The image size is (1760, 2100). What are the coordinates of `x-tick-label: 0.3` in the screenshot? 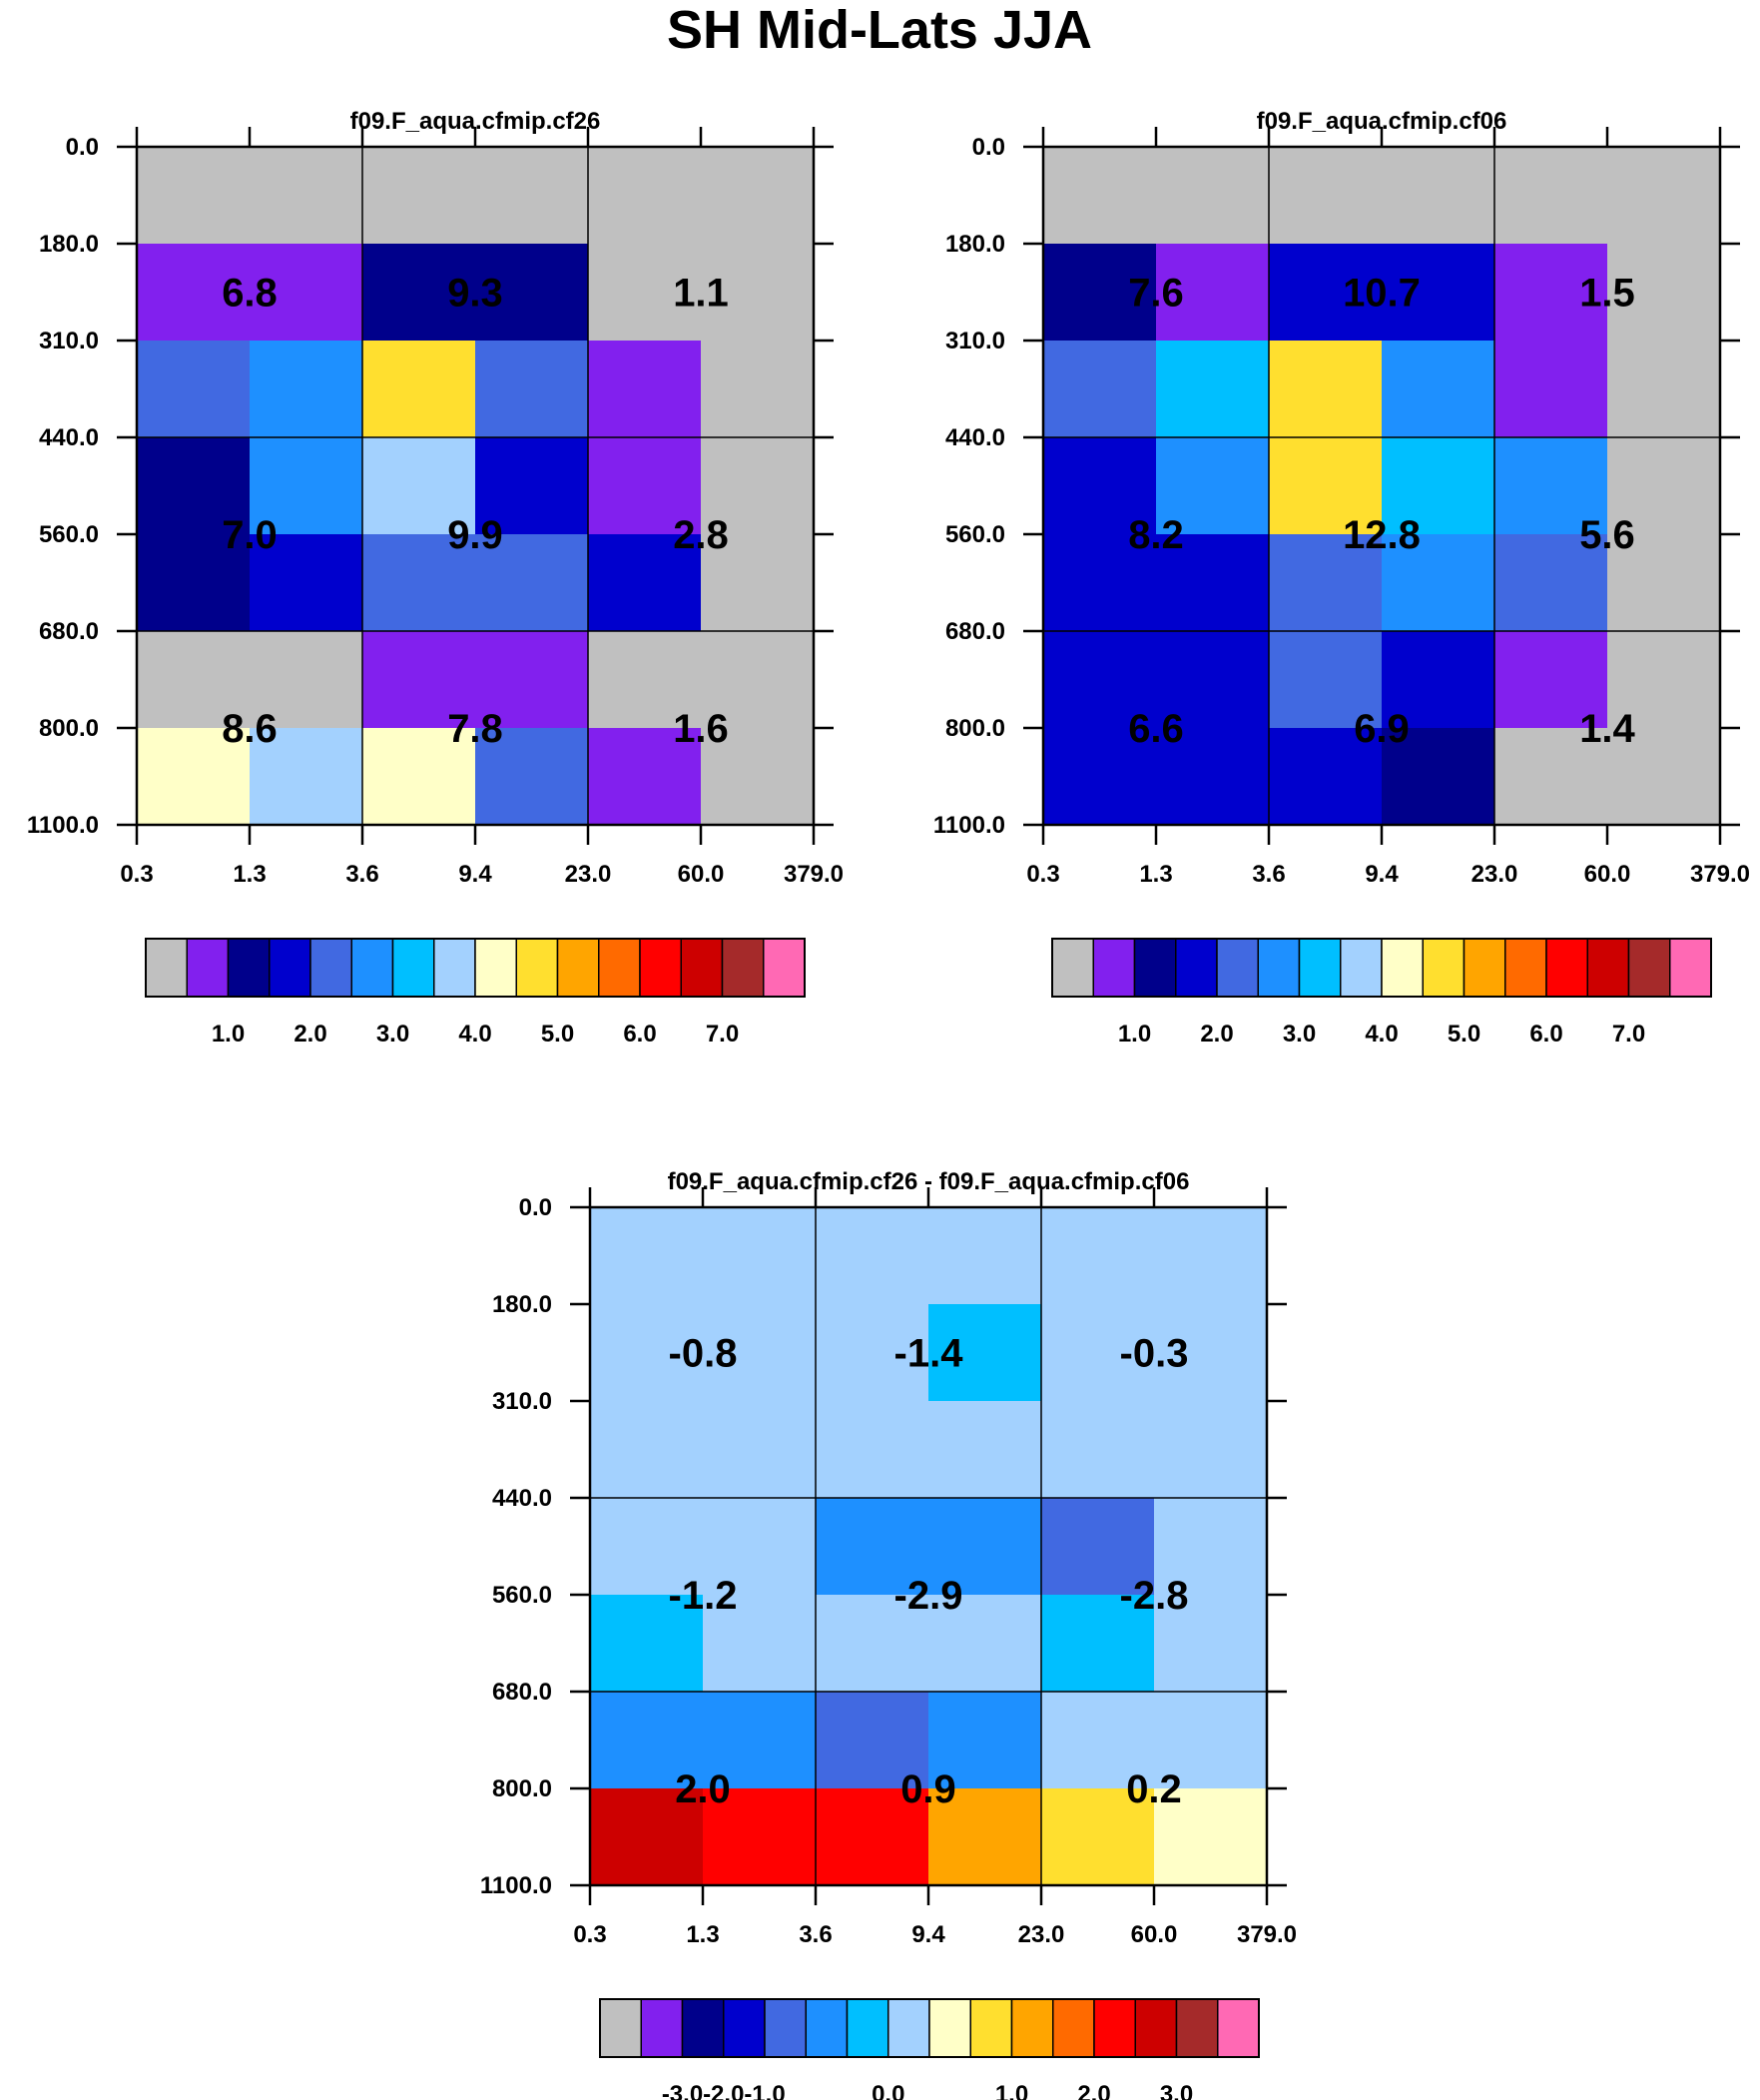 It's located at (136, 874).